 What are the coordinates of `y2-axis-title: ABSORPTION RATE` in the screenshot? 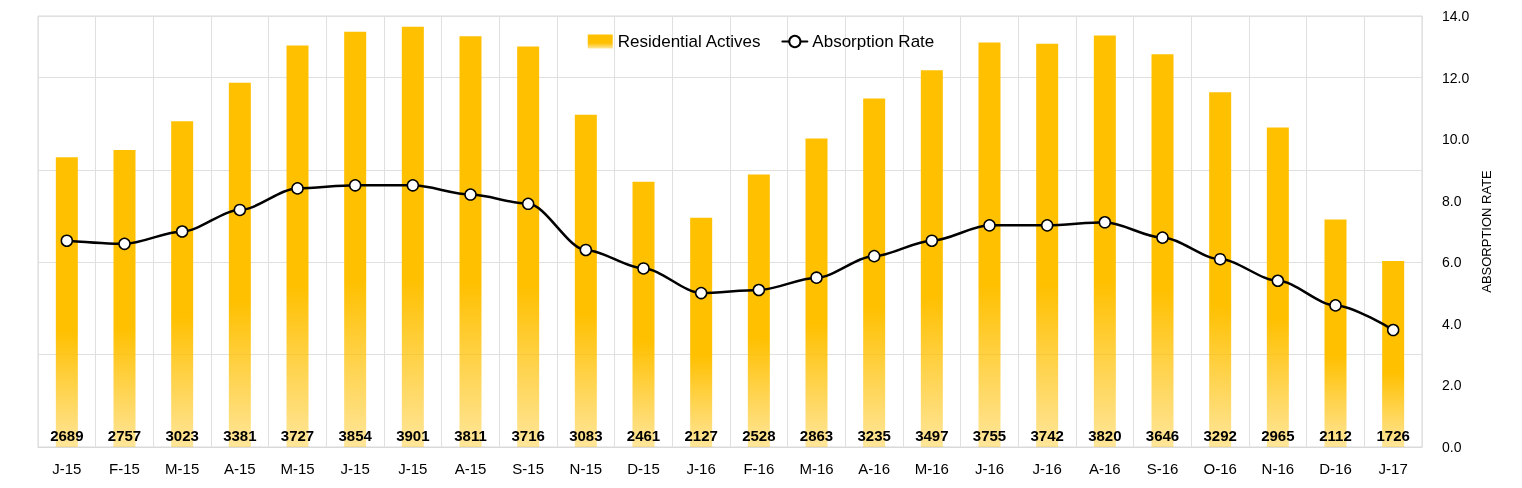 It's located at (1487, 231).